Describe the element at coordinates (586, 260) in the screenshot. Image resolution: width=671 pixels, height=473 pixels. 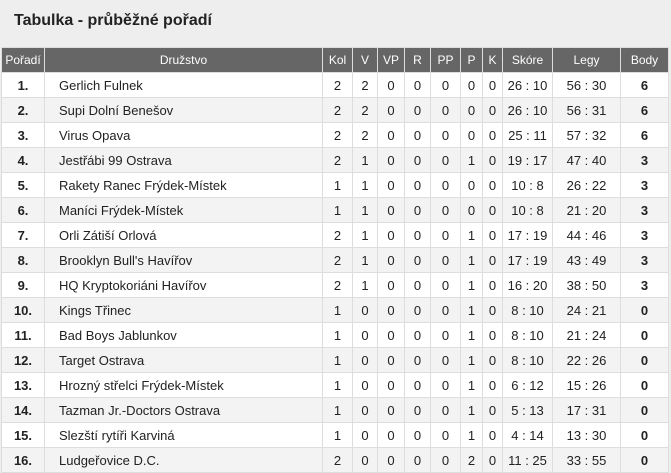
I see `cell-legs: 43 : 49` at that location.